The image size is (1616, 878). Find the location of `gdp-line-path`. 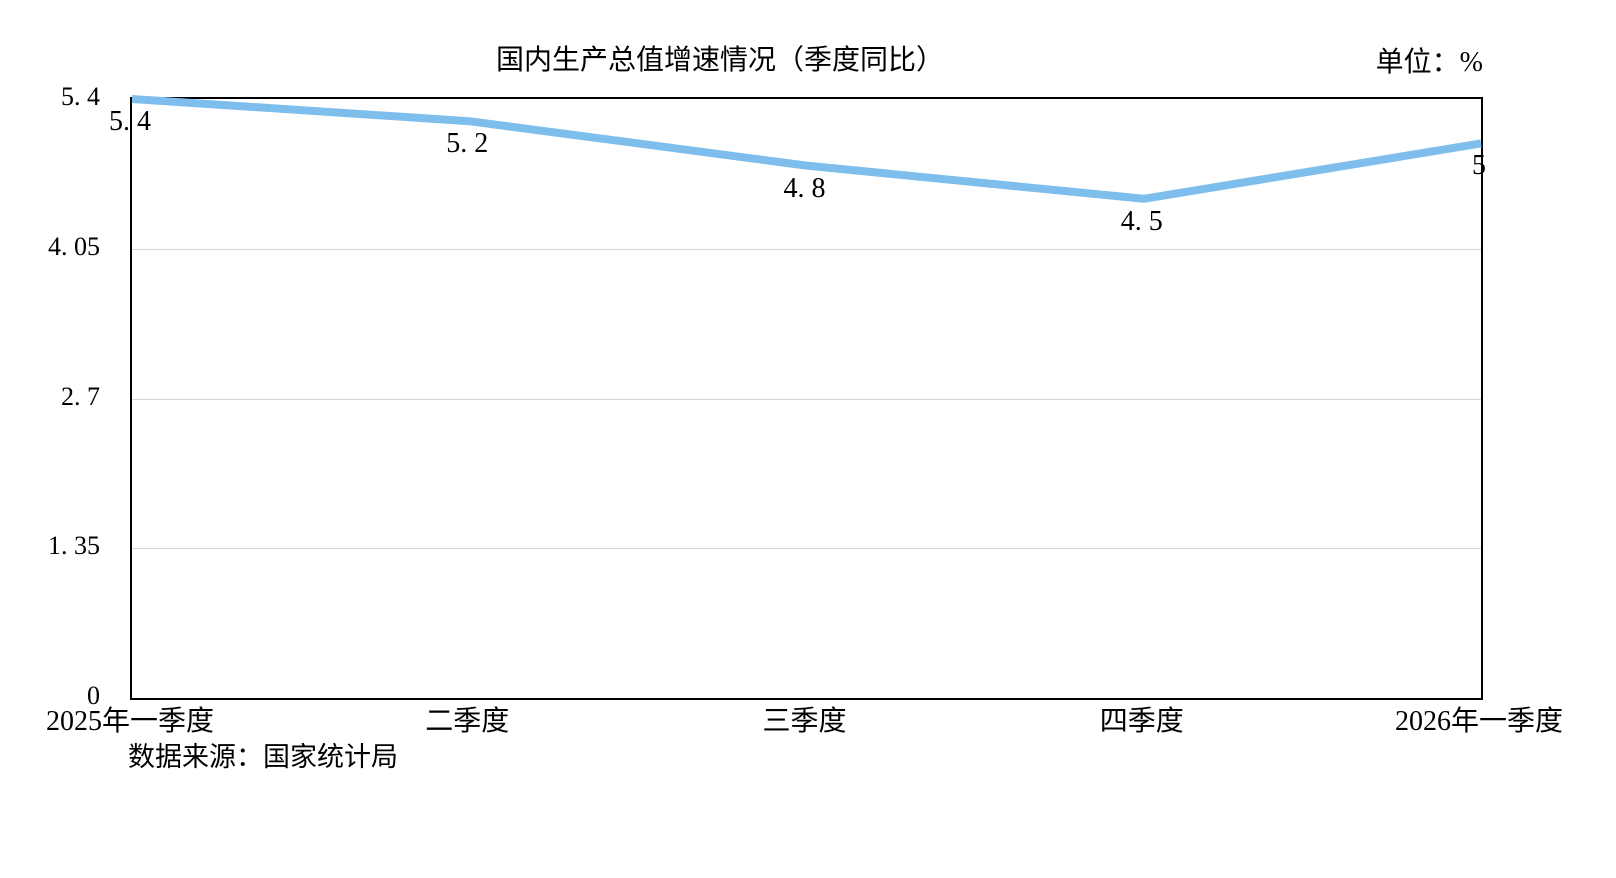

gdp-line-path is located at coordinates (806, 149).